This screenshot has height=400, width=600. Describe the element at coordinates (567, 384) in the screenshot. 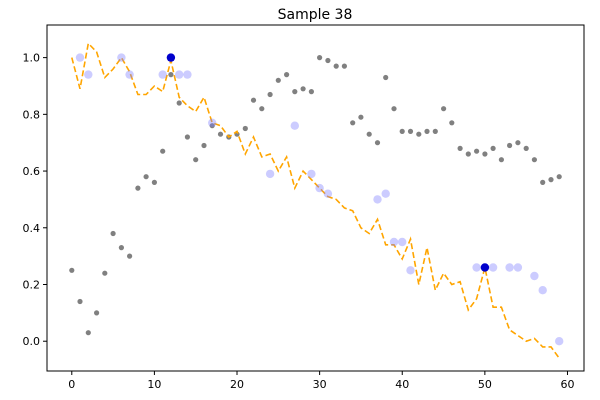

I see `x-tick-label: 60` at that location.